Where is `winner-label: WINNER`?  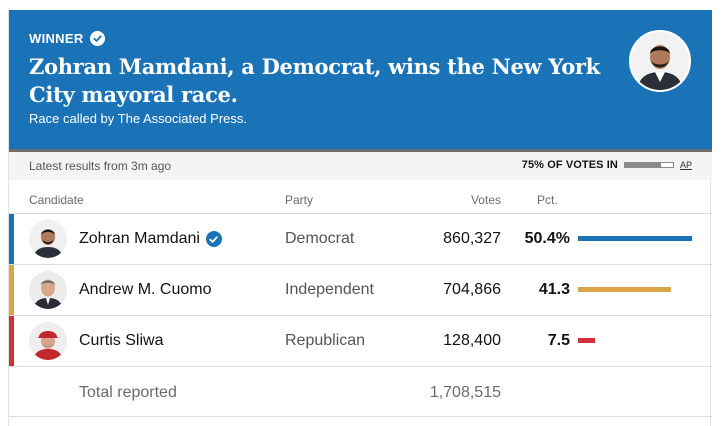
winner-label: WINNER is located at coordinates (56, 38).